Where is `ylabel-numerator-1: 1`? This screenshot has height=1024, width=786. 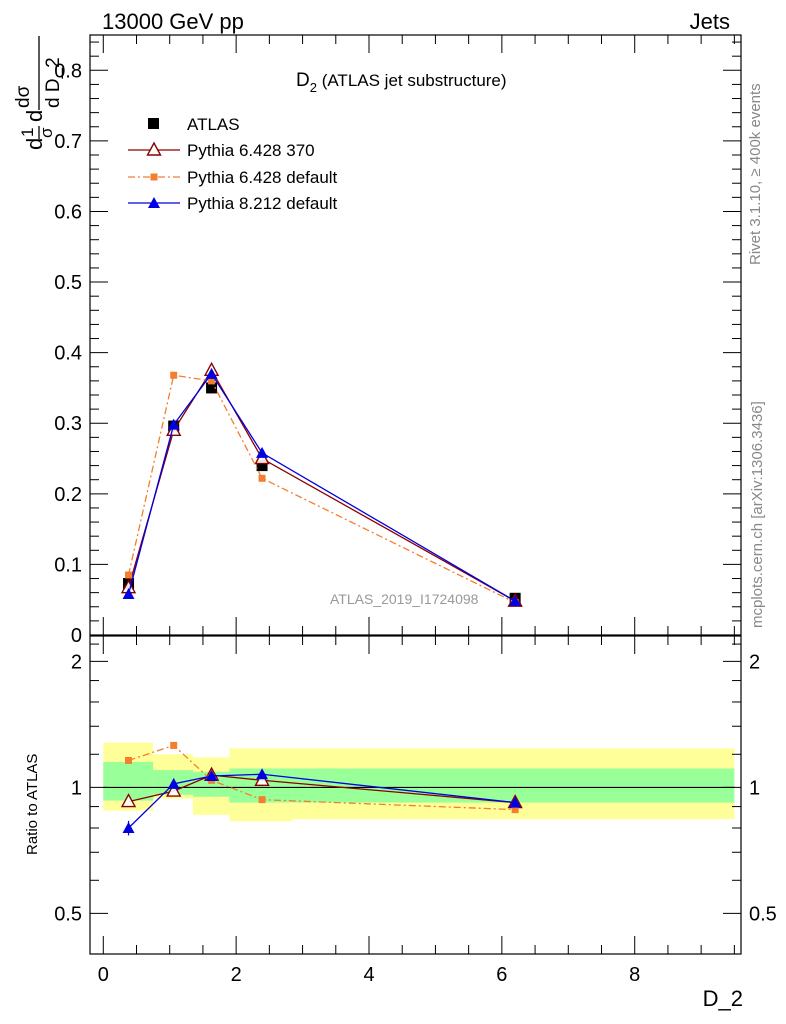 ylabel-numerator-1: 1 is located at coordinates (27, 132).